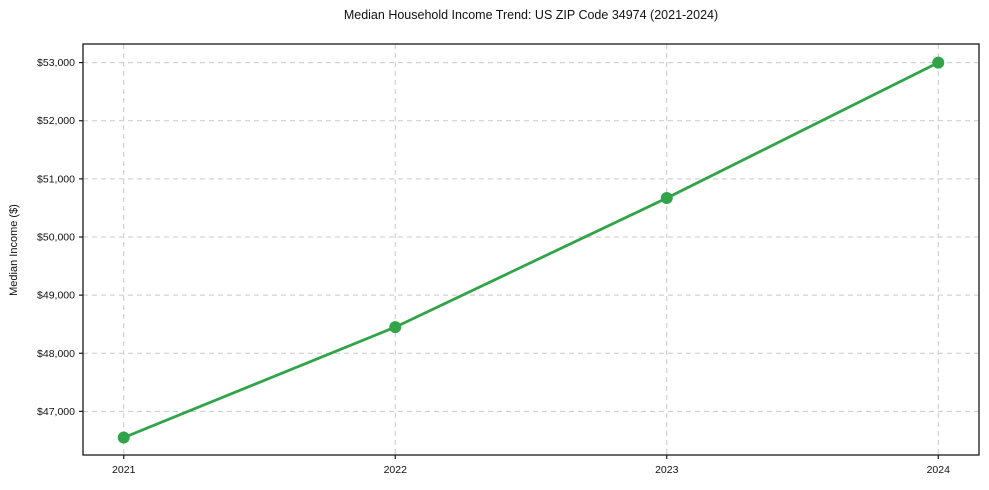 The width and height of the screenshot is (989, 490). What do you see at coordinates (56, 121) in the screenshot?
I see `y-tick-label: $52,000` at bounding box center [56, 121].